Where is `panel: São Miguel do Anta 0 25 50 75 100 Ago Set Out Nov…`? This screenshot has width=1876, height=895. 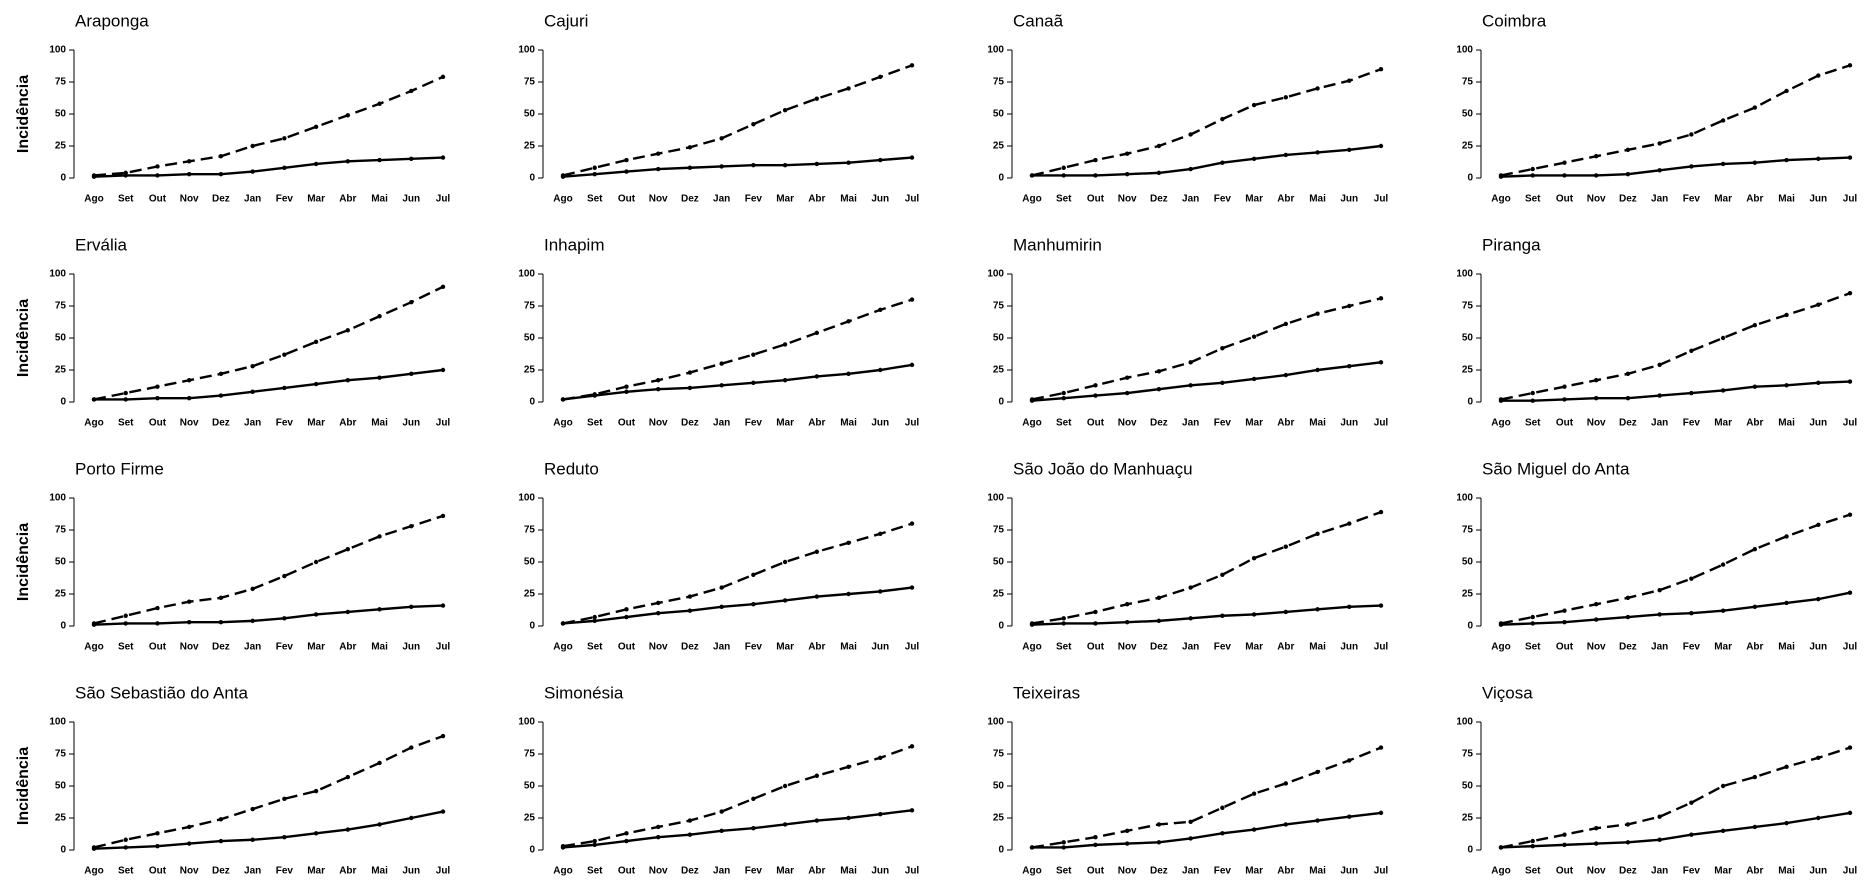
panel: São Miguel do Anta 0 25 50 75 100 Ago Set Out Nov… is located at coordinates (1656, 555).